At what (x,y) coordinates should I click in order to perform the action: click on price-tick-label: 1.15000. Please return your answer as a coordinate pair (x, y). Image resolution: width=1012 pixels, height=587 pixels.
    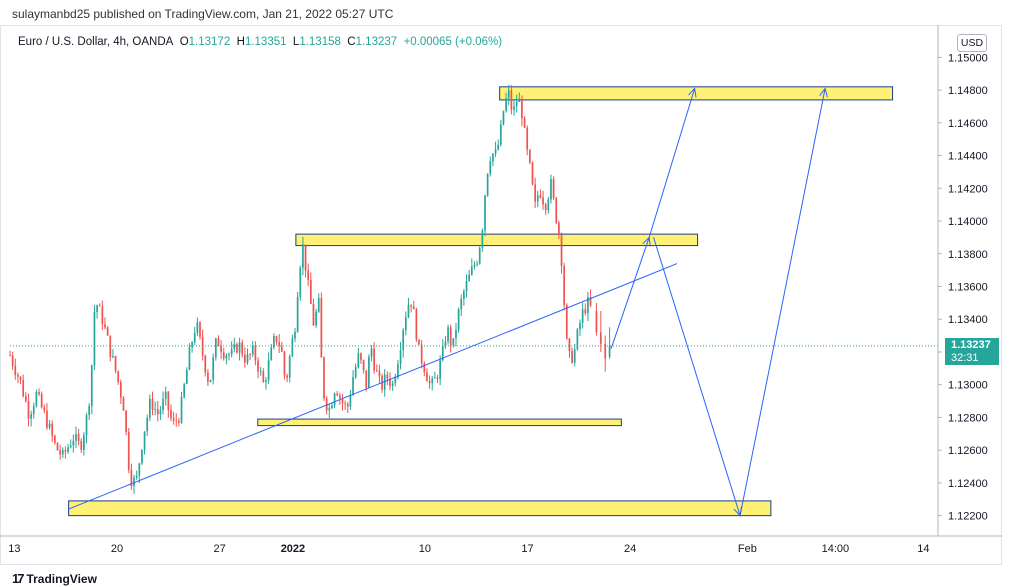
    Looking at the image, I should click on (968, 58).